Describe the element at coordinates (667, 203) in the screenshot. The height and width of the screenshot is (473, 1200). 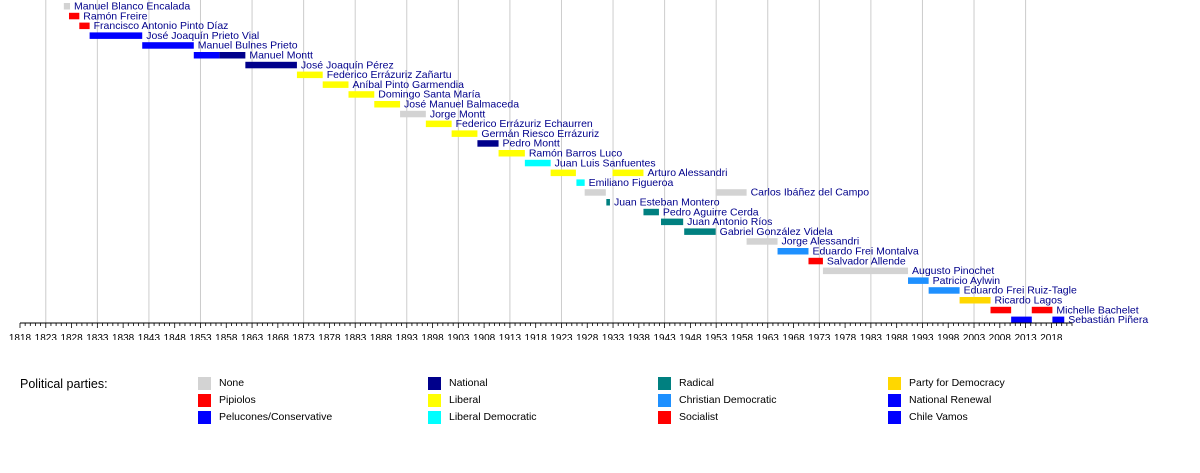
I see `president-label: Juan Esteban Montero` at that location.